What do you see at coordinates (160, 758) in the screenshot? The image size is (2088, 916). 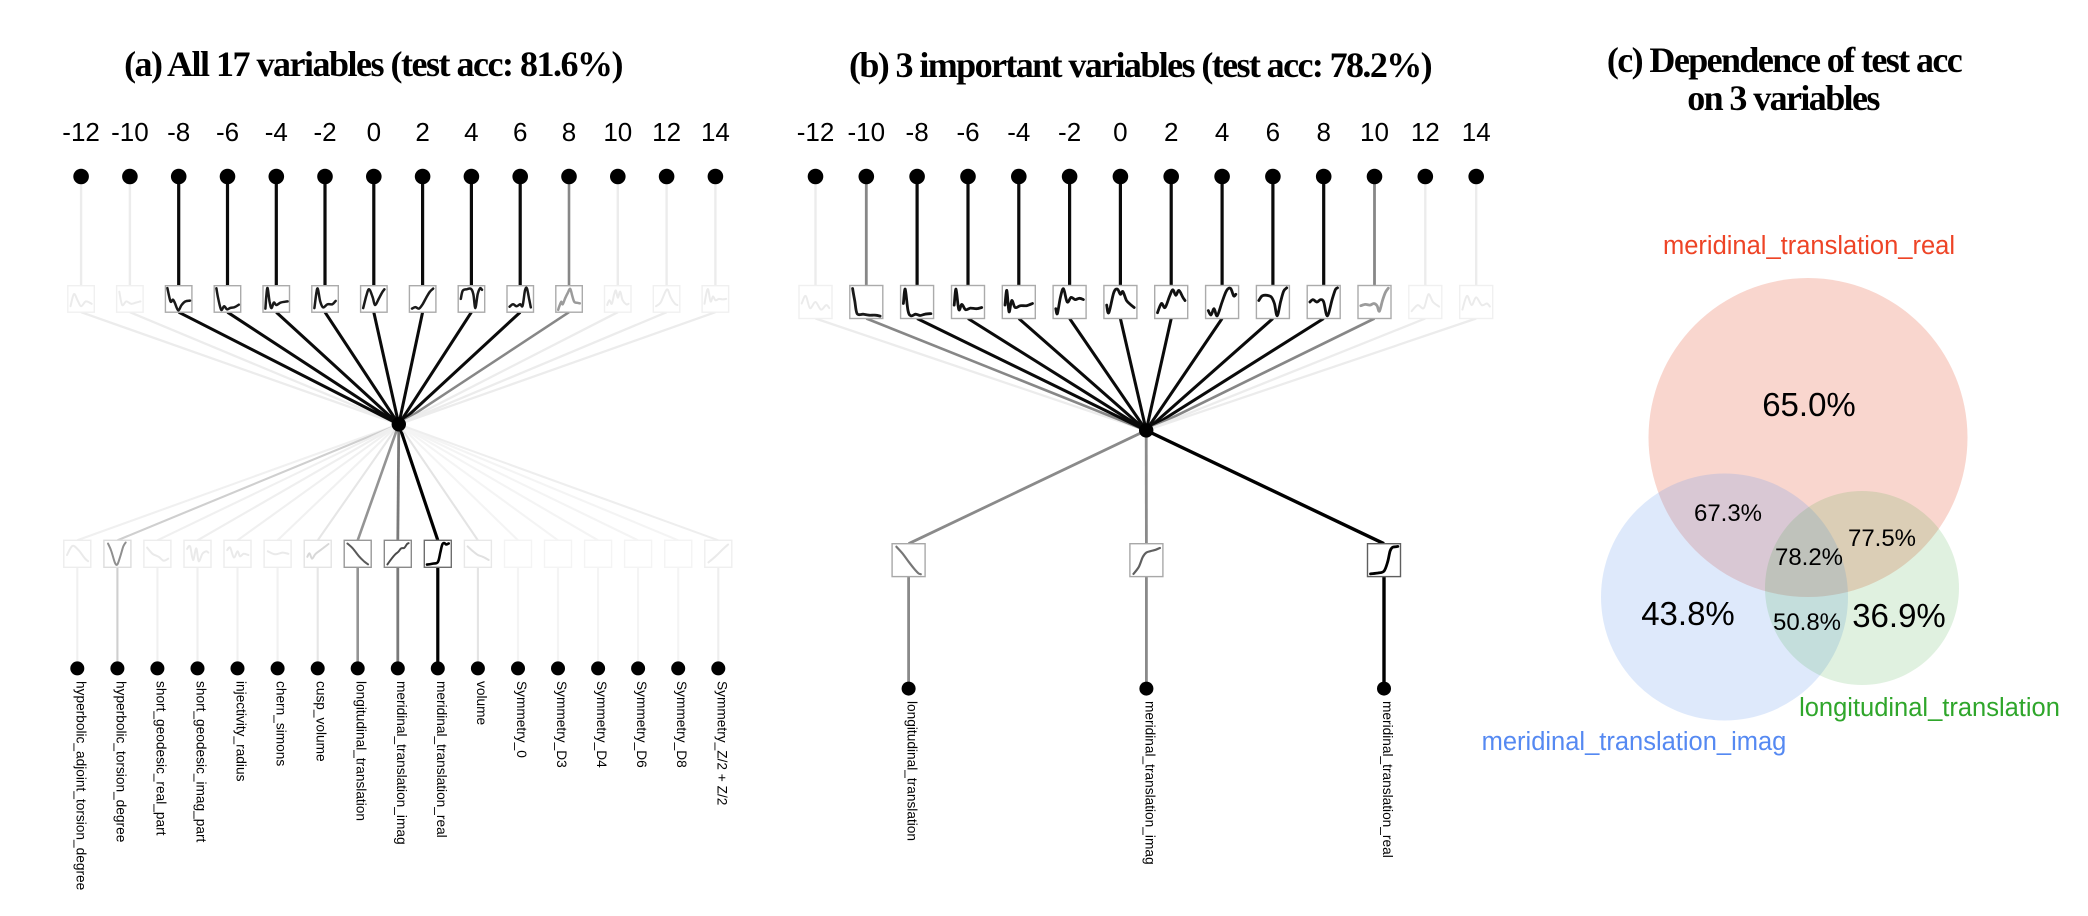 I see `svg-text: short_geodesic_real_part` at bounding box center [160, 758].